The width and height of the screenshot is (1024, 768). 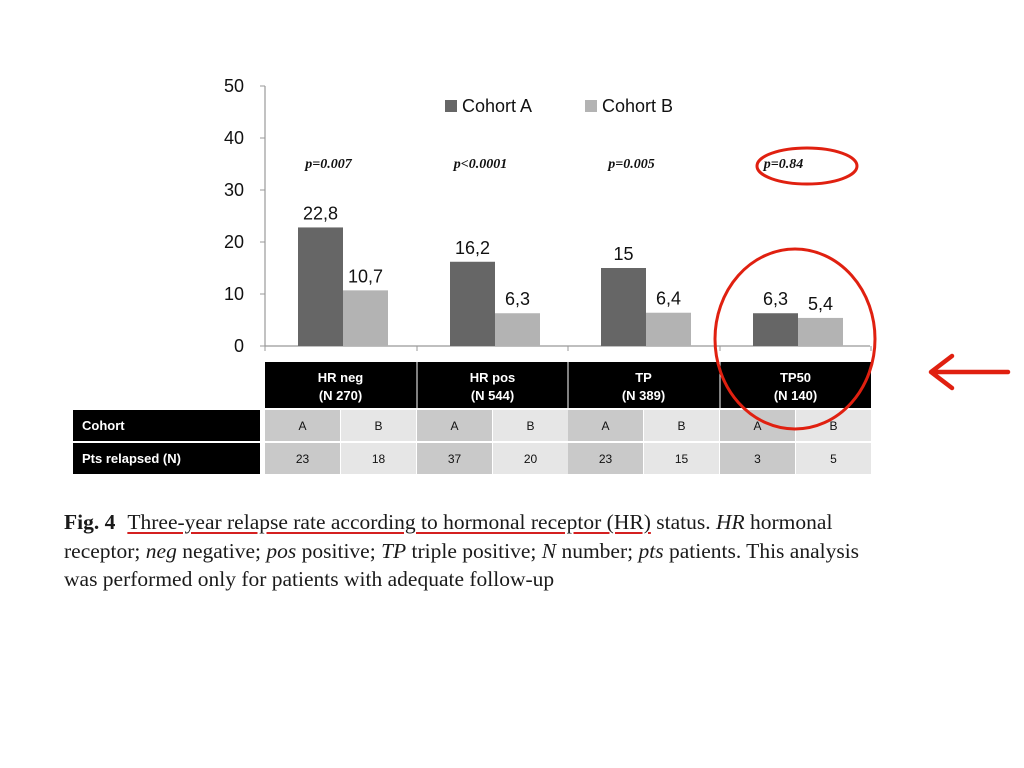 I want to click on highlight-circle-pvalue, so click(x=807, y=166).